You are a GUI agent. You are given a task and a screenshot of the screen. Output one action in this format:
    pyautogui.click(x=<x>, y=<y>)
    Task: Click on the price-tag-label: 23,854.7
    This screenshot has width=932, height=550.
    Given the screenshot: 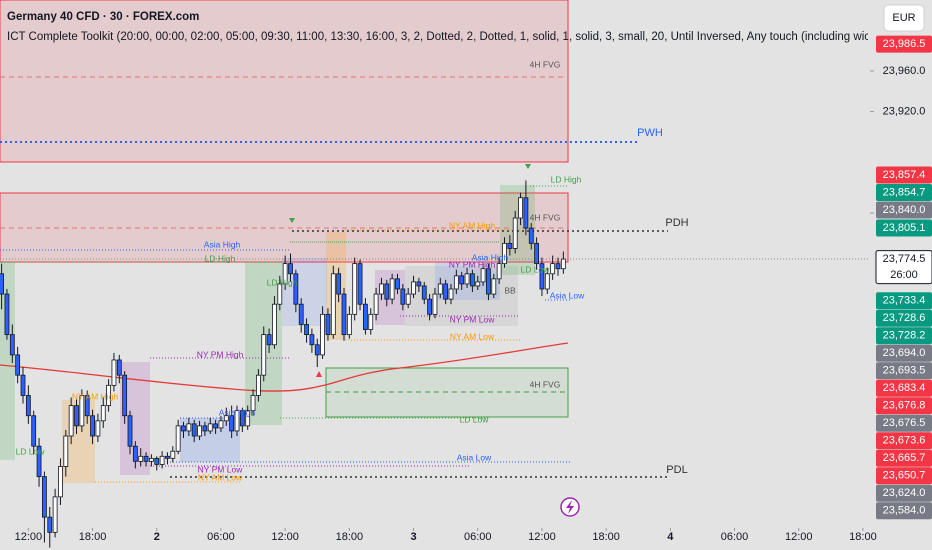 What is the action you would take?
    pyautogui.click(x=904, y=192)
    